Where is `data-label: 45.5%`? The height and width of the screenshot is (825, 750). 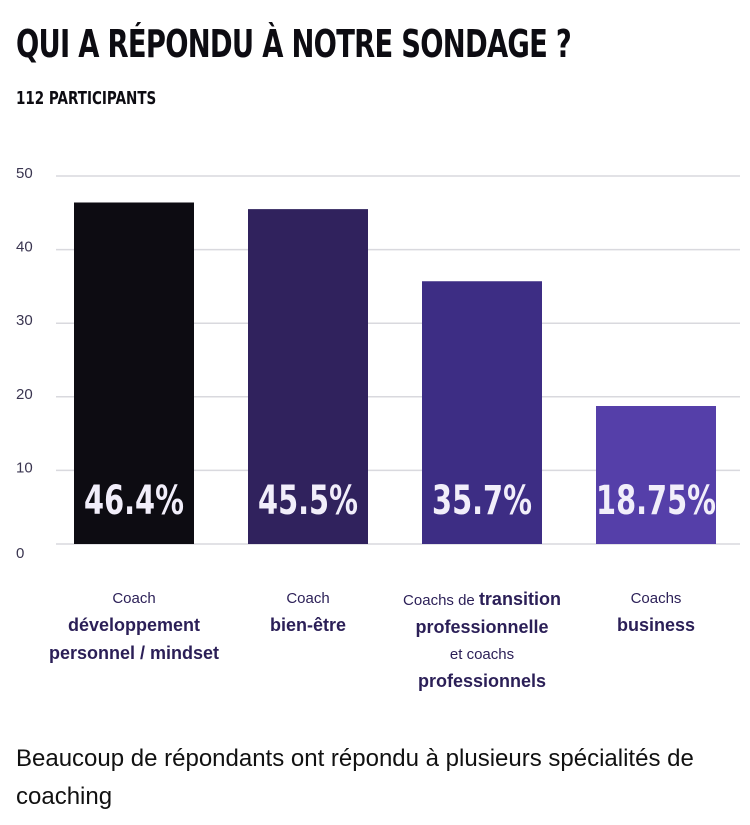
data-label: 45.5% is located at coordinates (308, 501).